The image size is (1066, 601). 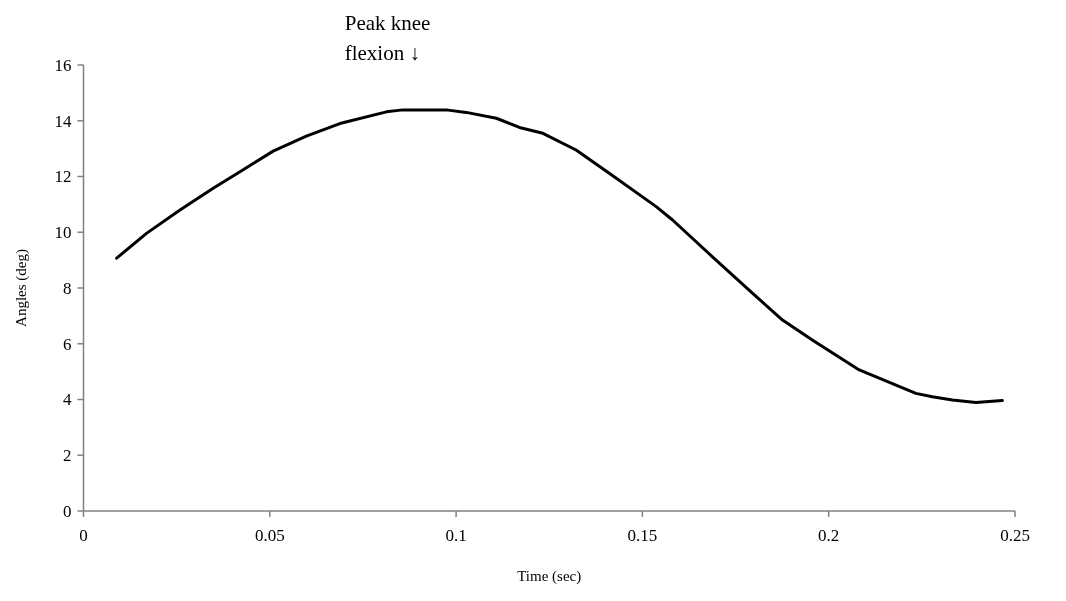 What do you see at coordinates (63, 177) in the screenshot?
I see `y-tick-label: 12` at bounding box center [63, 177].